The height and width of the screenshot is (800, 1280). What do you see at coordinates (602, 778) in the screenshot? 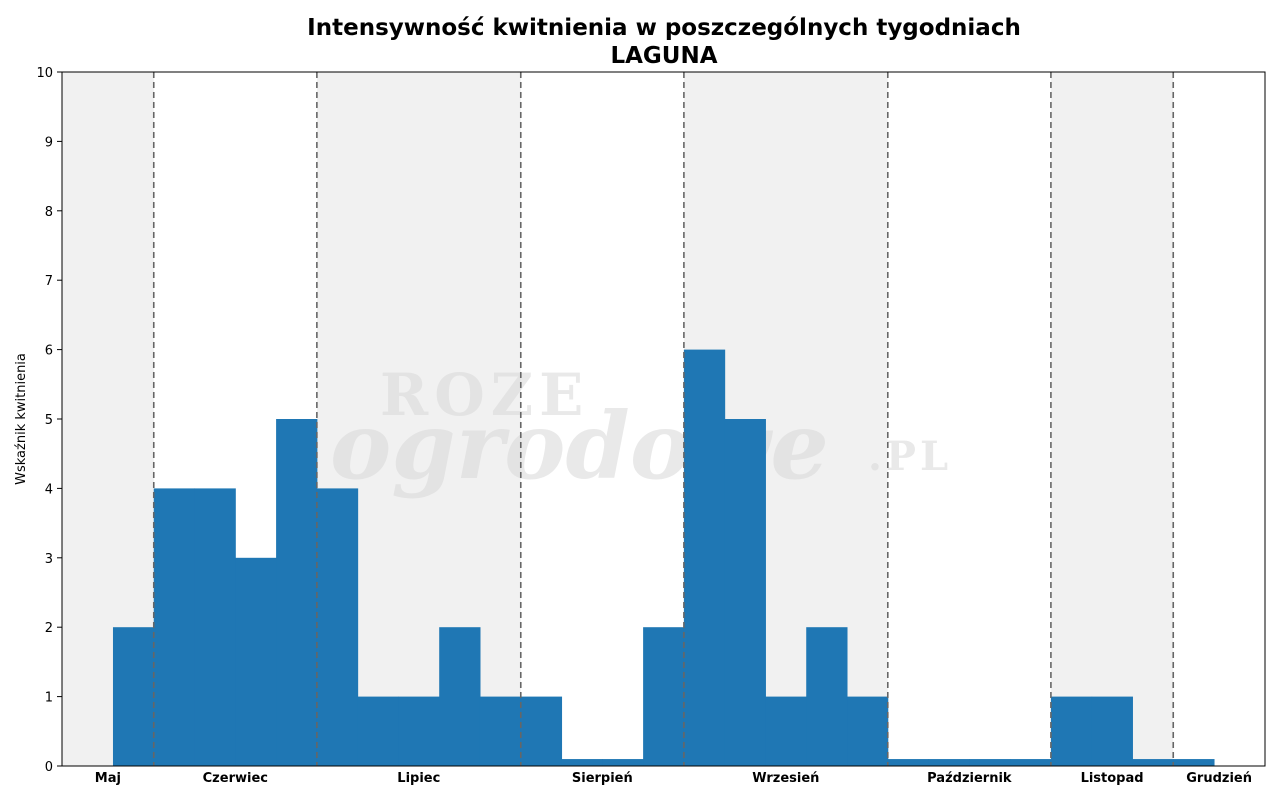
I see `month-label: Sierpień` at bounding box center [602, 778].